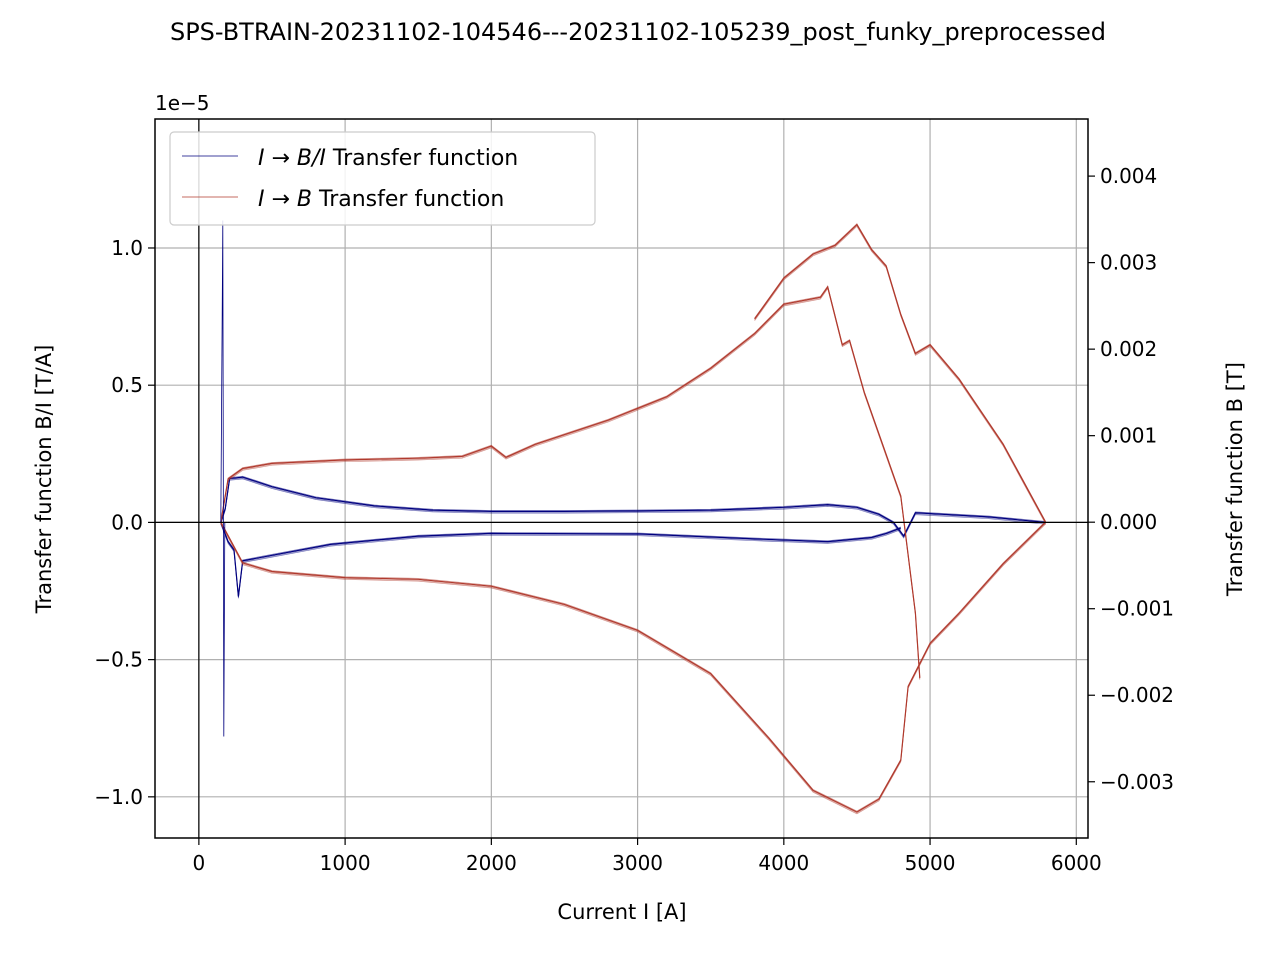 Image resolution: width=1276 pixels, height=954 pixels. I want to click on legend-box, so click(382, 178).